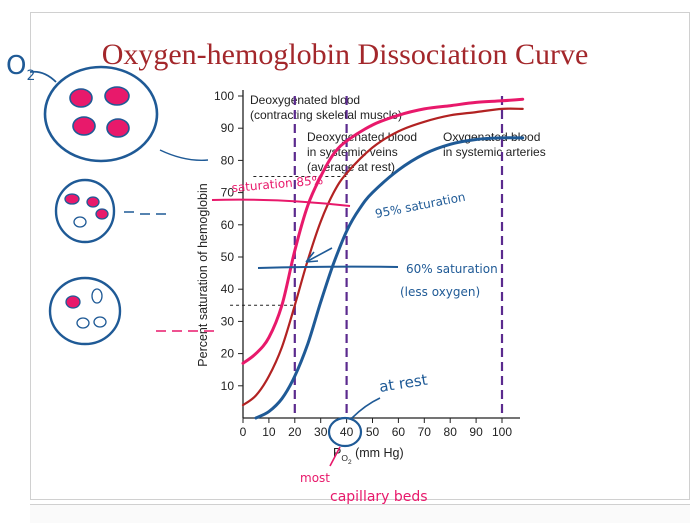 Image resolution: width=690 pixels, height=523 pixels. Describe the element at coordinates (228, 160) in the screenshot. I see `y-tick-label: 80` at that location.